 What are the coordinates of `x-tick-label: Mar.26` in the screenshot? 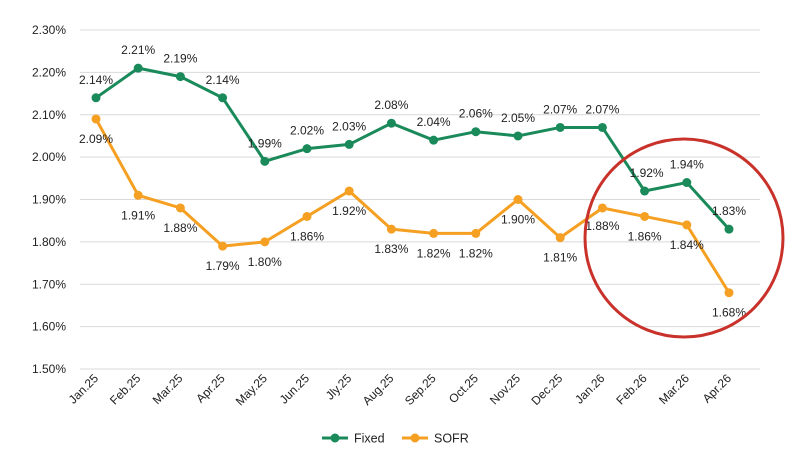 It's located at (674, 389).